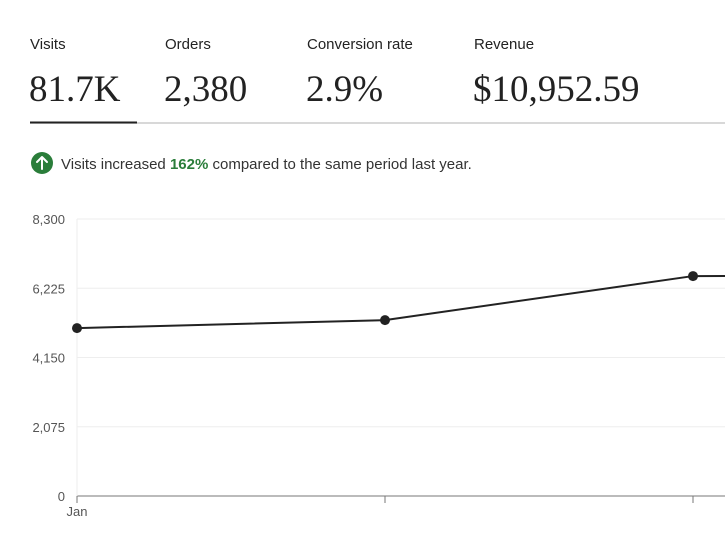 This screenshot has height=545, width=725. What do you see at coordinates (344, 89) in the screenshot?
I see `stat-value: 2.9%` at bounding box center [344, 89].